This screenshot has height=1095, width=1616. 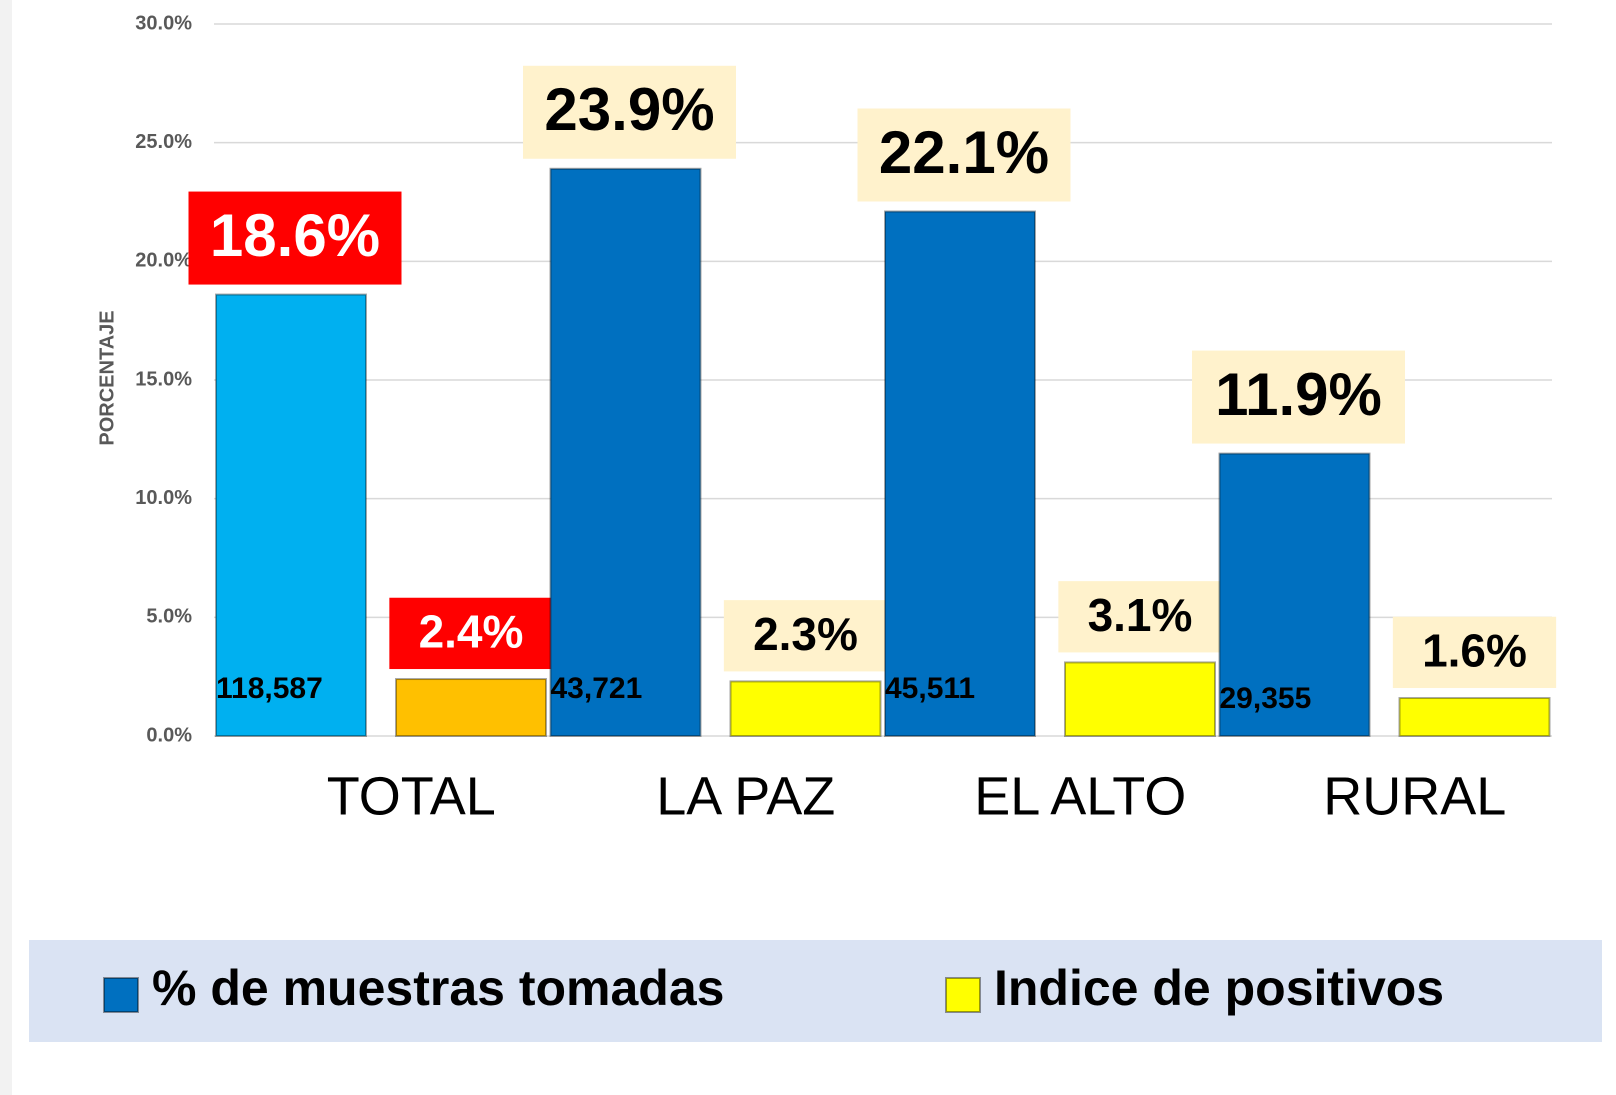 I want to click on y-tick-label: 15.0%, so click(x=163, y=379).